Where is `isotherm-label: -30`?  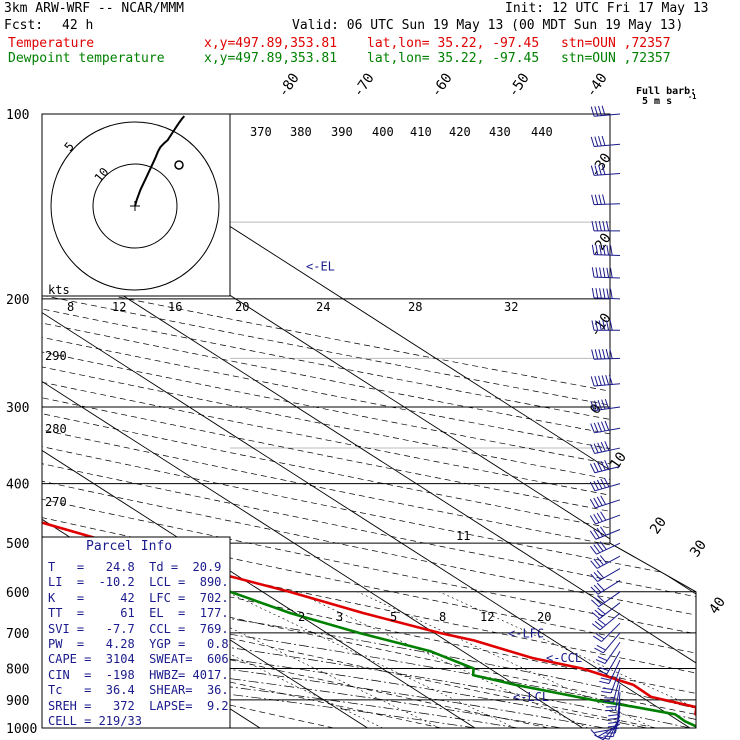 isotherm-label: -30 is located at coordinates (601, 165).